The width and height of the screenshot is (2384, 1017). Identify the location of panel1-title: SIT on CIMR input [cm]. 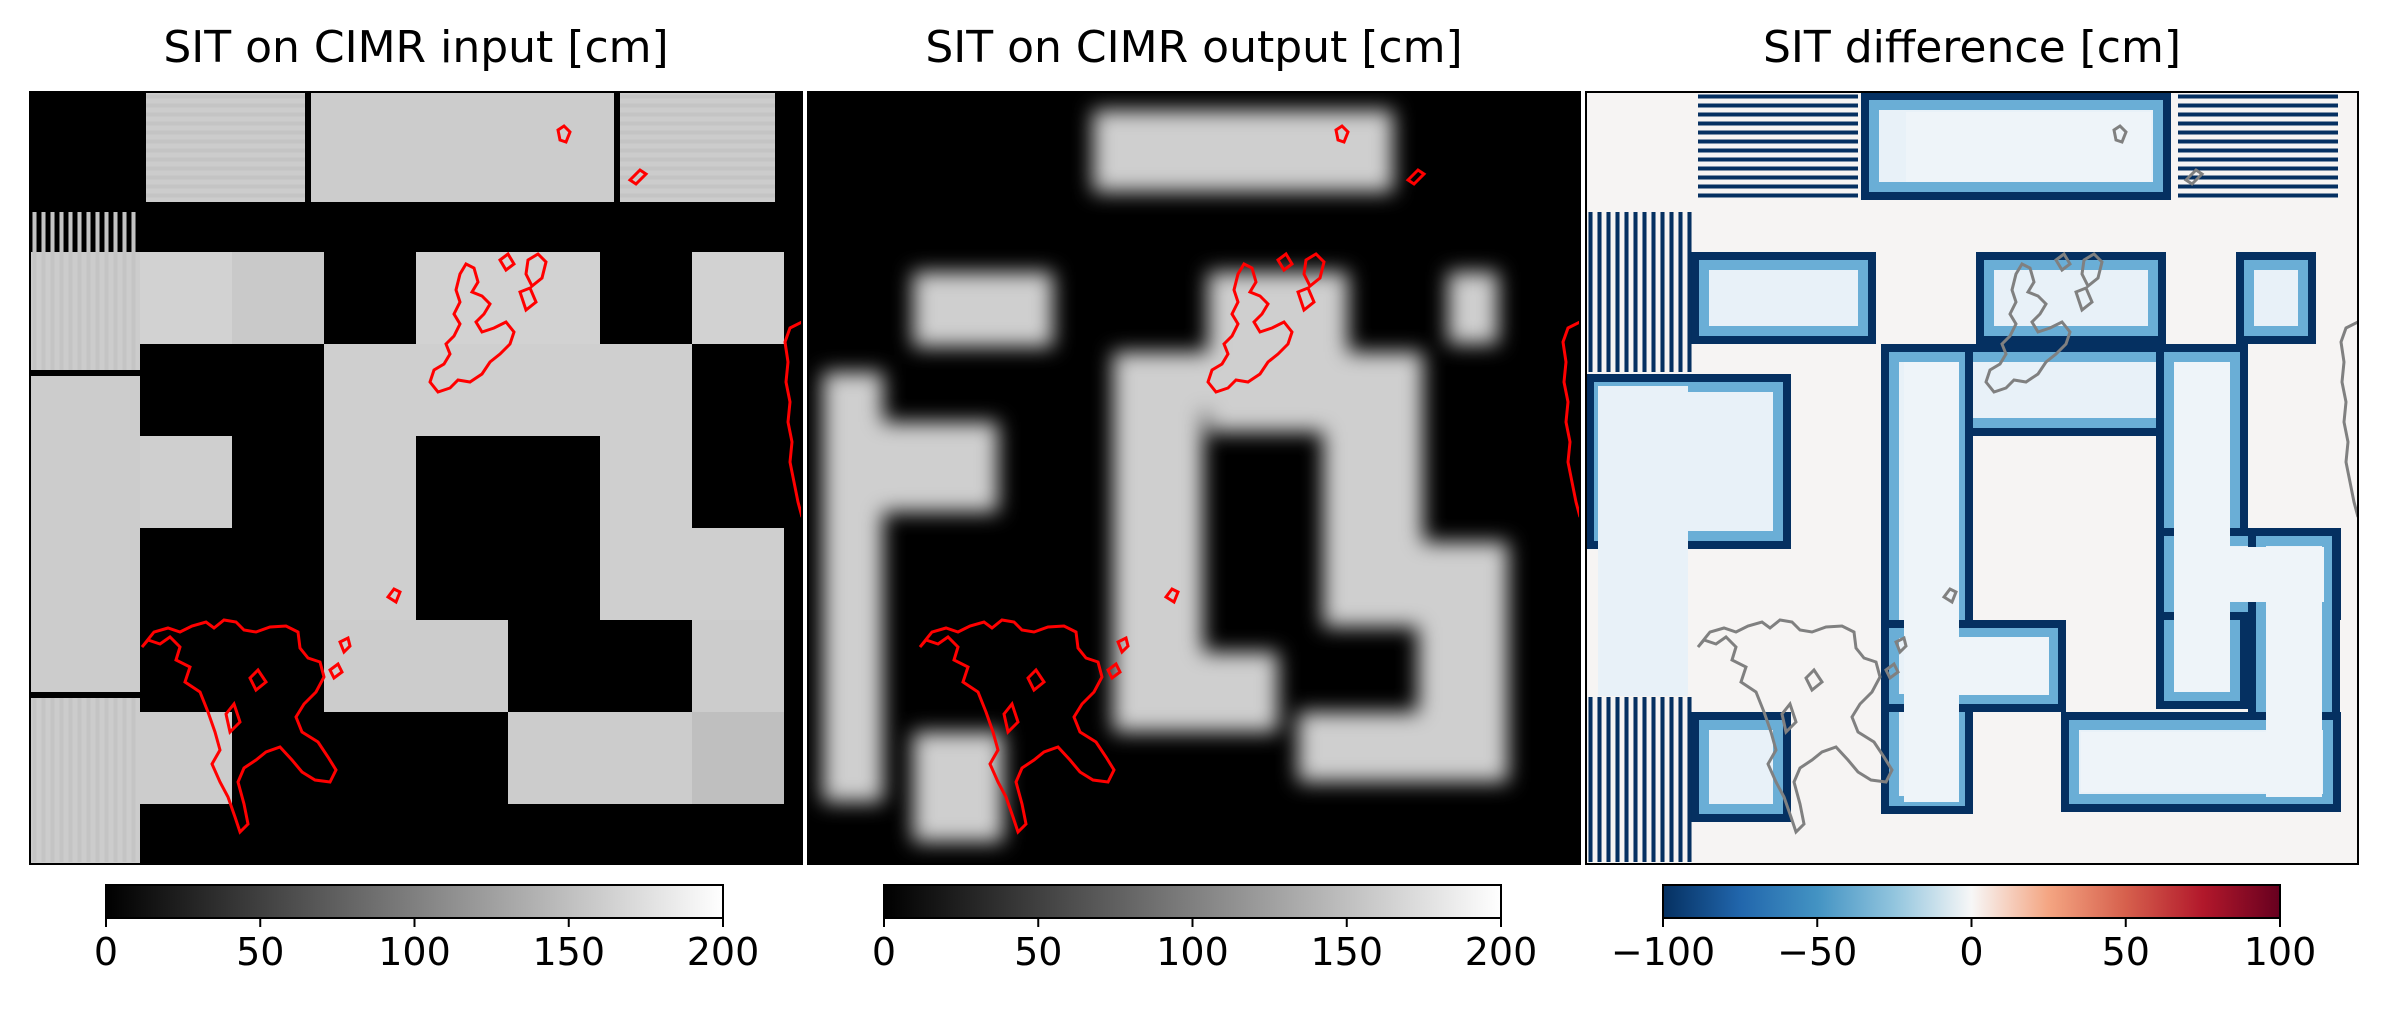
(415, 47).